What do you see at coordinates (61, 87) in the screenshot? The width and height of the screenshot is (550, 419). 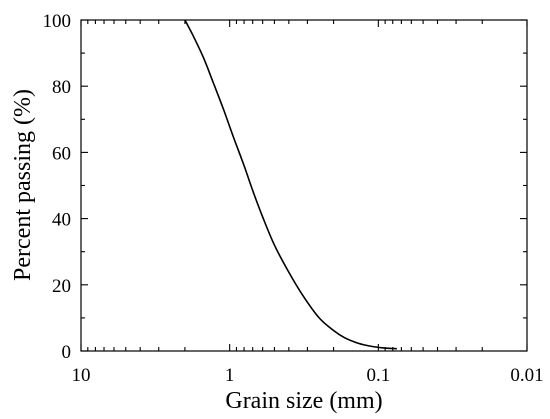 I see `y-tick-label: 80` at bounding box center [61, 87].